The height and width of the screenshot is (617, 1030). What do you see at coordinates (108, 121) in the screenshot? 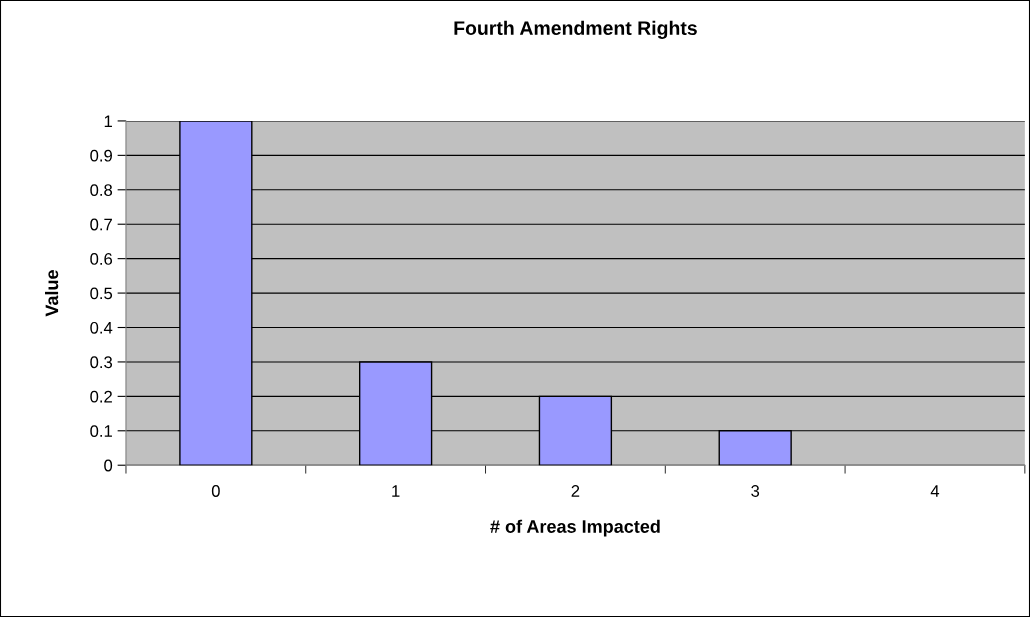
I see `y-tick-label: 1` at bounding box center [108, 121].